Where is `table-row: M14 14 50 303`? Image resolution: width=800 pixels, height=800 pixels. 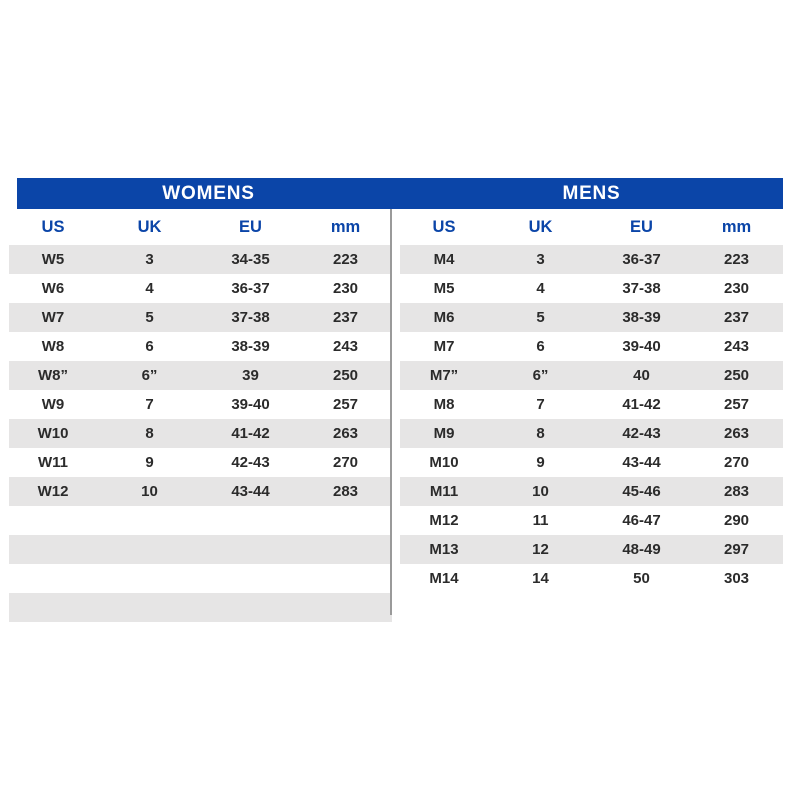 table-row: M14 14 50 303 is located at coordinates (591, 578).